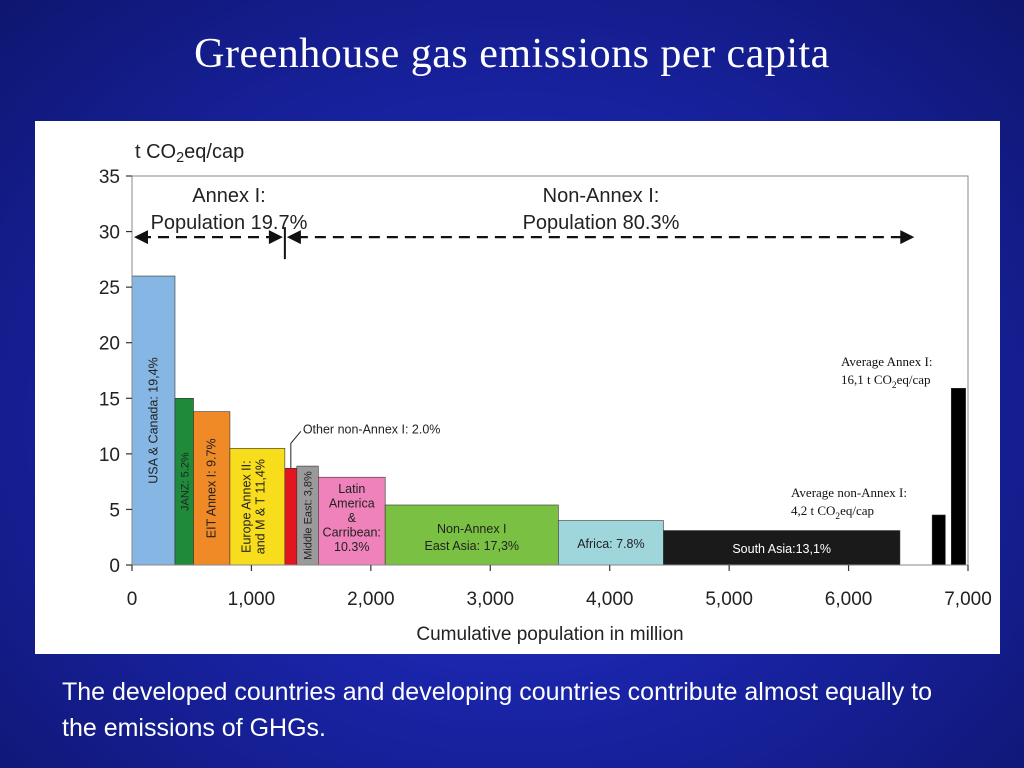 The height and width of the screenshot is (768, 1024). What do you see at coordinates (351, 489) in the screenshot?
I see `bar-label-6: Latin` at bounding box center [351, 489].